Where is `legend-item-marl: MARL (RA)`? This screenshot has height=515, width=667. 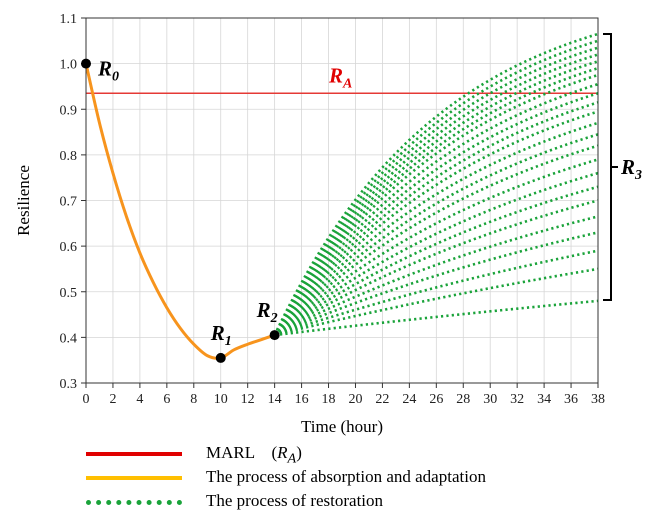 legend-item-marl: MARL (RA) is located at coordinates (366, 454).